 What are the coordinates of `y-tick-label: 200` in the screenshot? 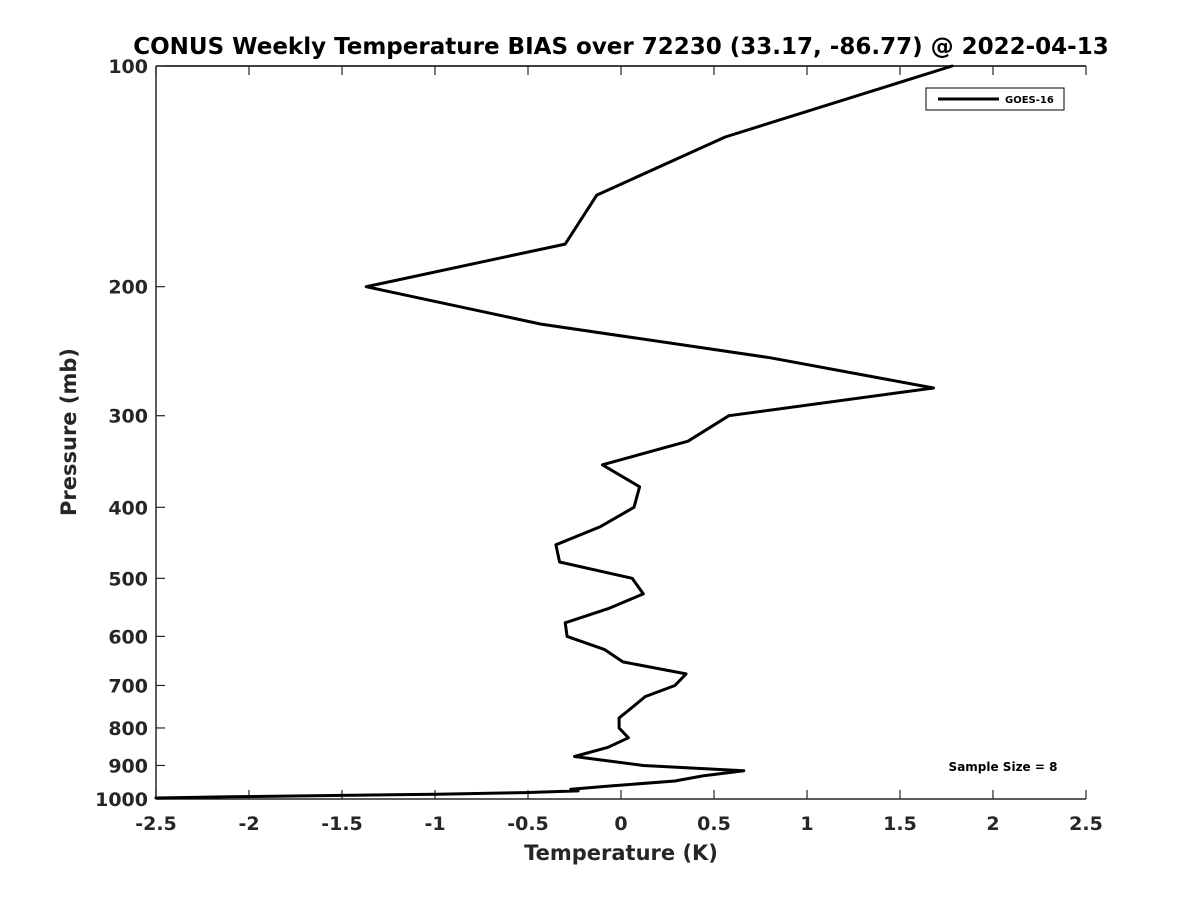 It's located at (128, 288).